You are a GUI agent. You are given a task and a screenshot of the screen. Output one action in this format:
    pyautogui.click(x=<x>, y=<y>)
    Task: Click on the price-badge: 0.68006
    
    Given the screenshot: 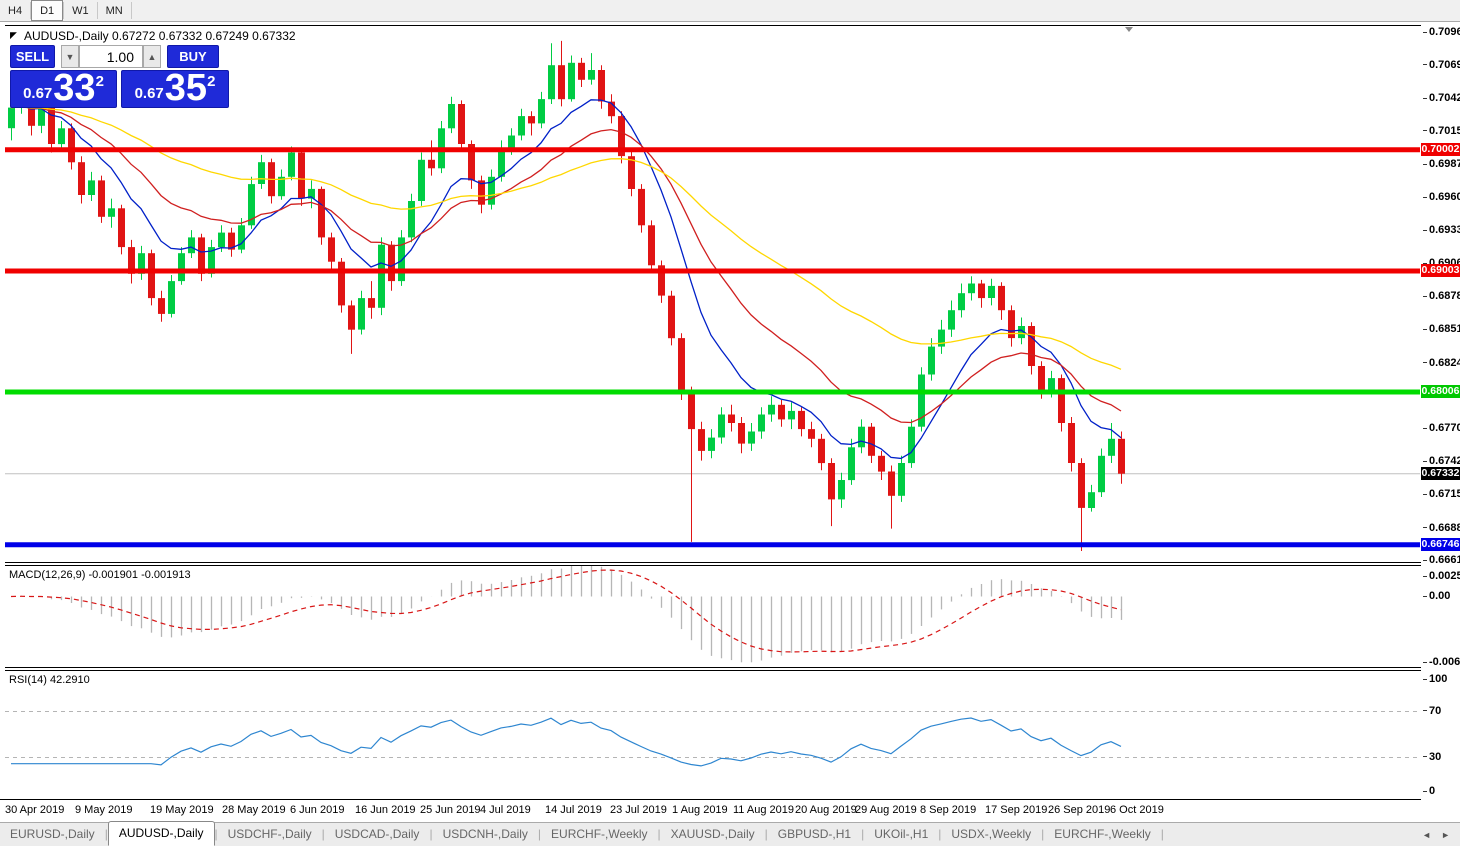 What is the action you would take?
    pyautogui.click(x=1440, y=391)
    